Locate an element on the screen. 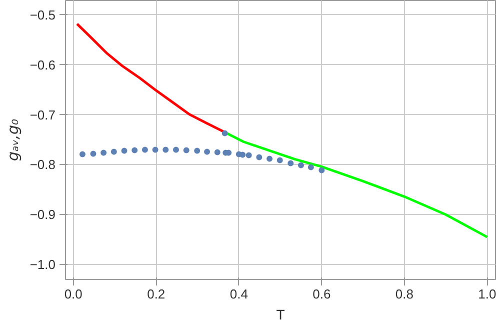 Image resolution: width=503 pixels, height=325 pixels. y-axis-title: gₐᵥ,g₀ is located at coordinates (13, 140).